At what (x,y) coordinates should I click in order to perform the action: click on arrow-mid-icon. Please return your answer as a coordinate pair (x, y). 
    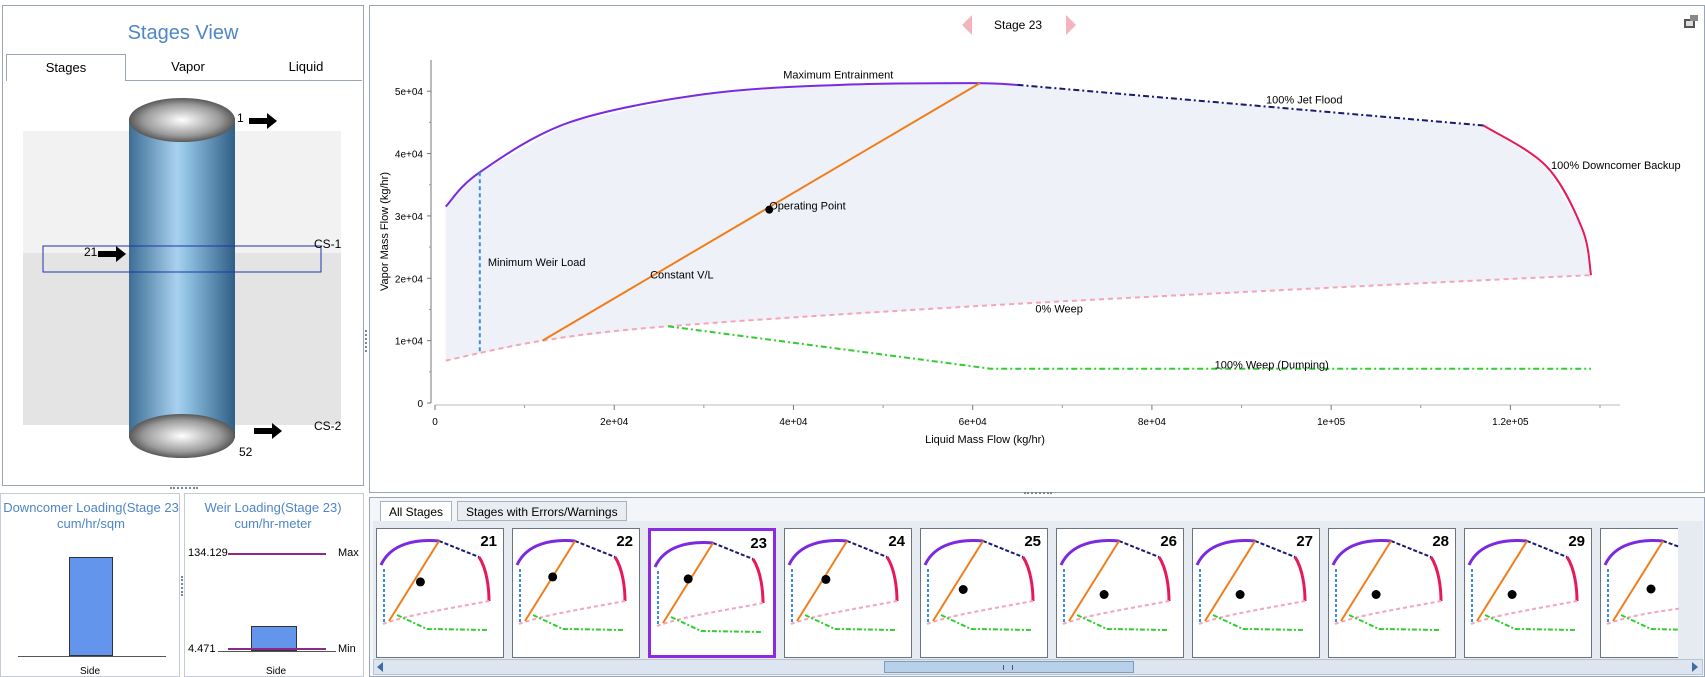
    Looking at the image, I should click on (112, 254).